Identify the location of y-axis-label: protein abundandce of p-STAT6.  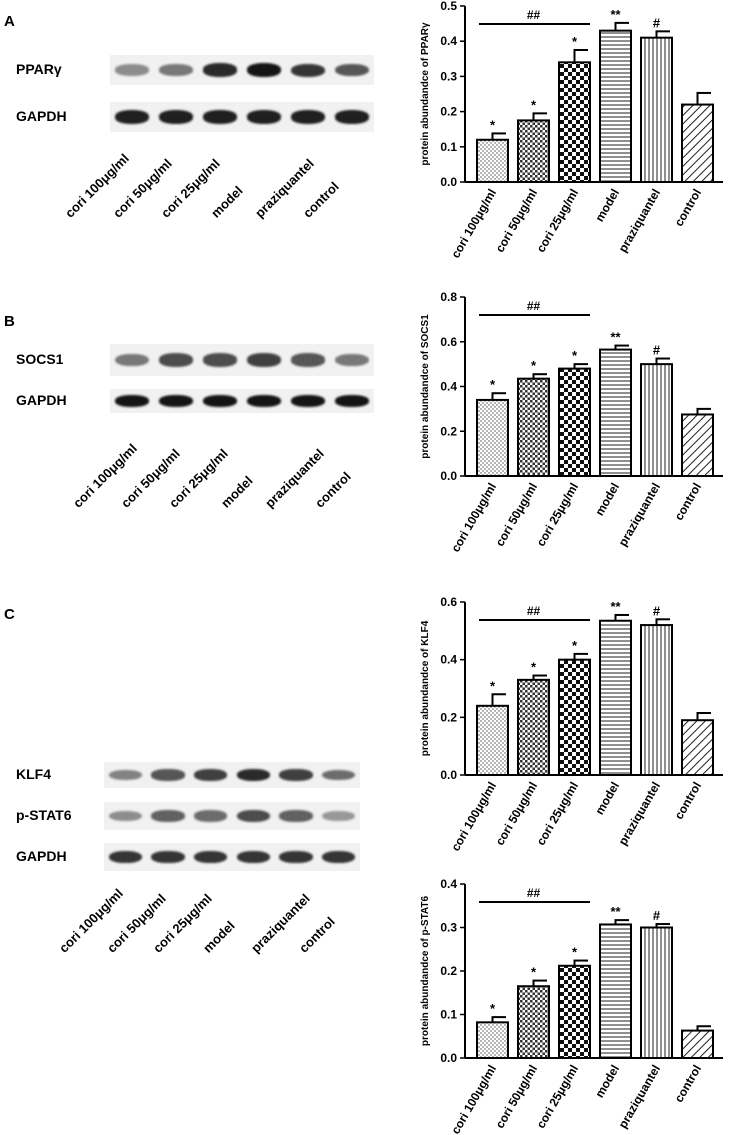
(425, 970).